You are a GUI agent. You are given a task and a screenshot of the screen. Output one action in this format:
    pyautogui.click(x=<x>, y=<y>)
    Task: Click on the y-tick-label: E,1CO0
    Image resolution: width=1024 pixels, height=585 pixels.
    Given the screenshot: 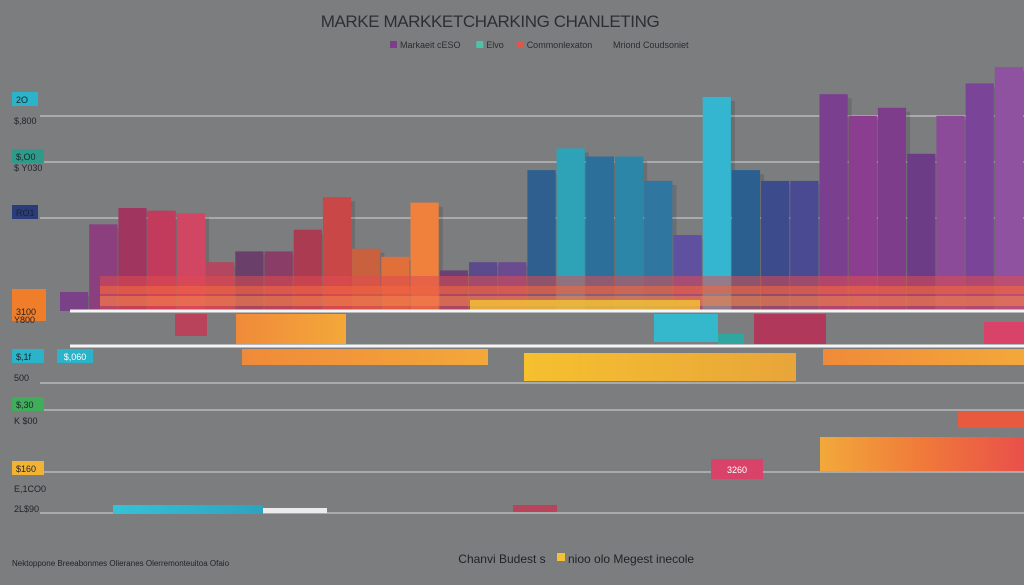 What is the action you would take?
    pyautogui.click(x=30, y=489)
    